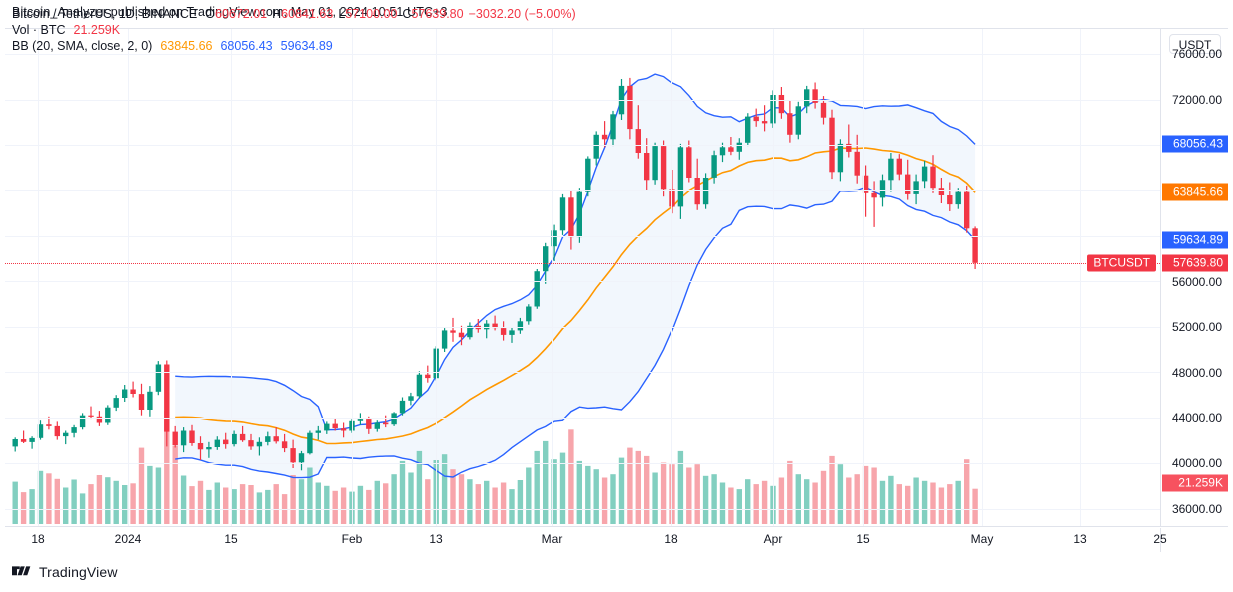  I want to click on legend-bb-upper: 68056.43, so click(246, 46).